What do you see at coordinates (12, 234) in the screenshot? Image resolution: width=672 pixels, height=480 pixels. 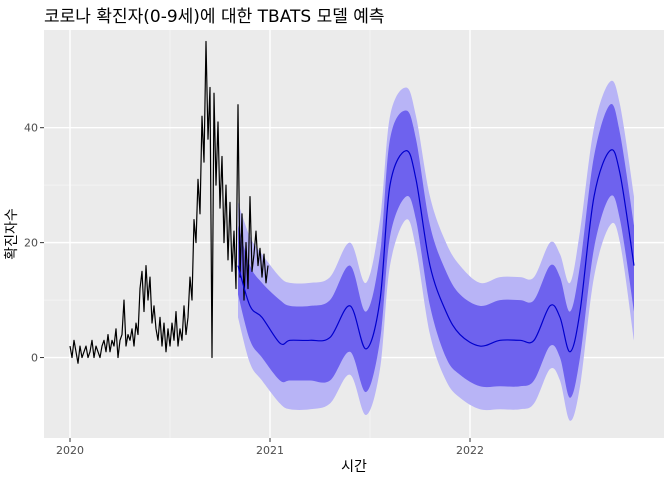 I see `y-axis-title: 확진자수` at bounding box center [12, 234].